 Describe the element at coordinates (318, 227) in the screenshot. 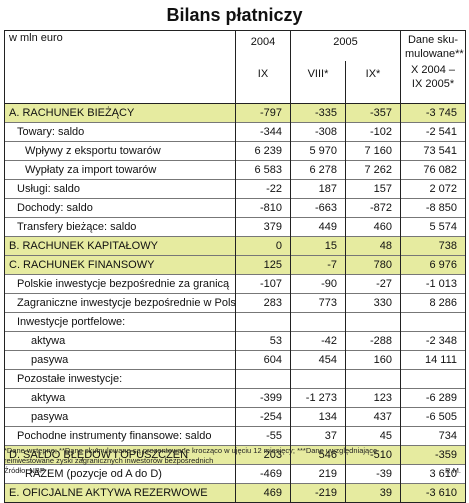

I see `value-viii-2005: 449` at that location.